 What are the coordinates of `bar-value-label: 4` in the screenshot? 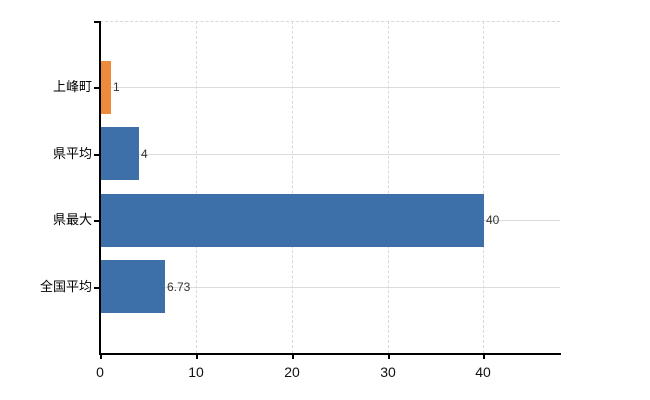 It's located at (144, 154).